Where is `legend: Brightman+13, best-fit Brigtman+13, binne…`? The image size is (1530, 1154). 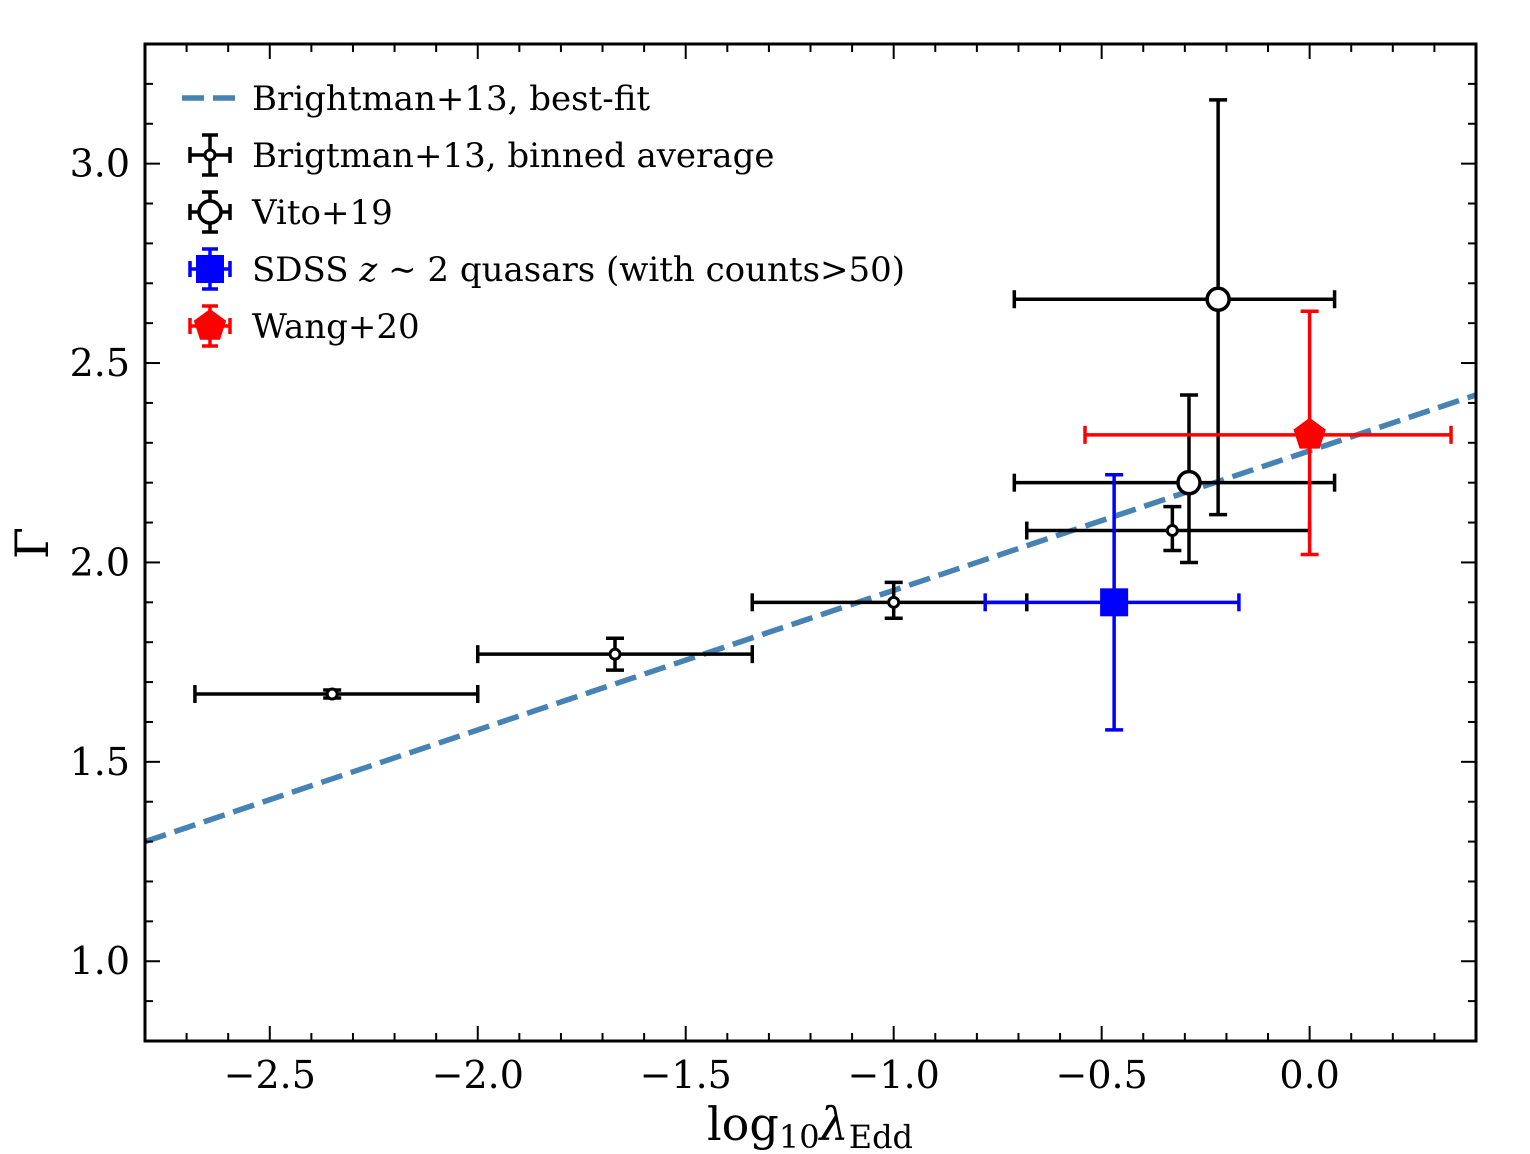 legend: Brightman+13, best-fit Brigtman+13, binne… is located at coordinates (543, 213).